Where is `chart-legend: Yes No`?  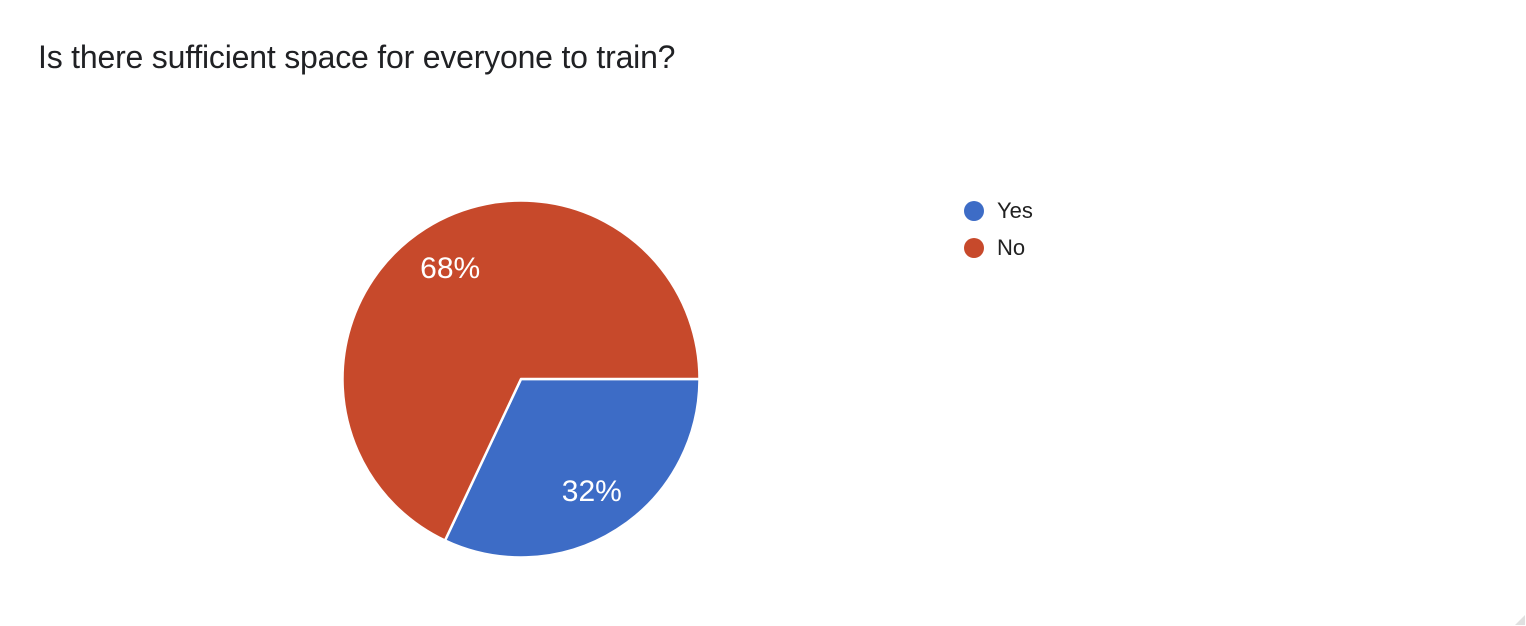 chart-legend: Yes No is located at coordinates (998, 236).